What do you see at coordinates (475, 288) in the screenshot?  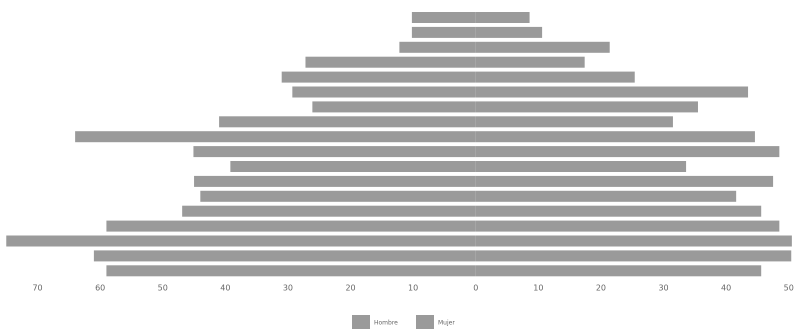 I see `x-tick-label: 0` at bounding box center [475, 288].